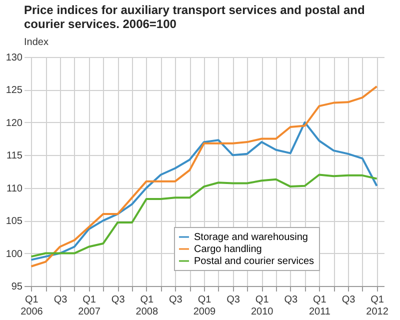  Describe the element at coordinates (147, 306) in the screenshot. I see `x-tick-label: Q1 2008` at that location.